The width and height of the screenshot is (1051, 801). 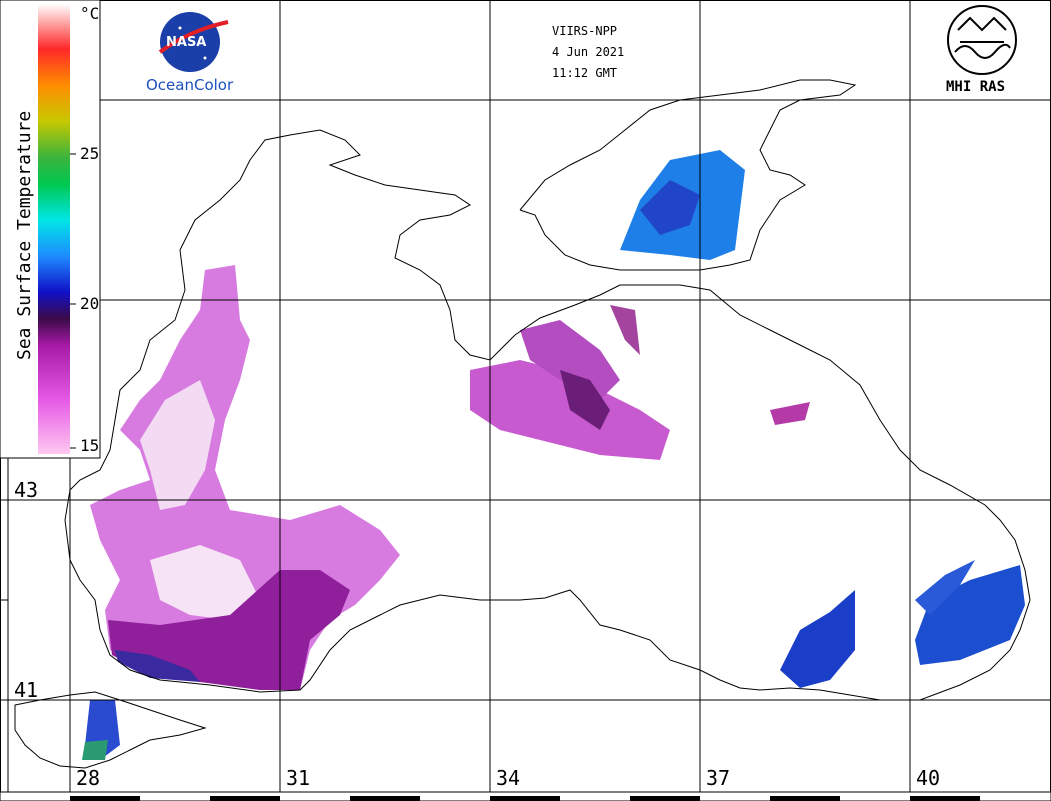 What do you see at coordinates (186, 42) in the screenshot?
I see `nasa-logo-text: NASA` at bounding box center [186, 42].